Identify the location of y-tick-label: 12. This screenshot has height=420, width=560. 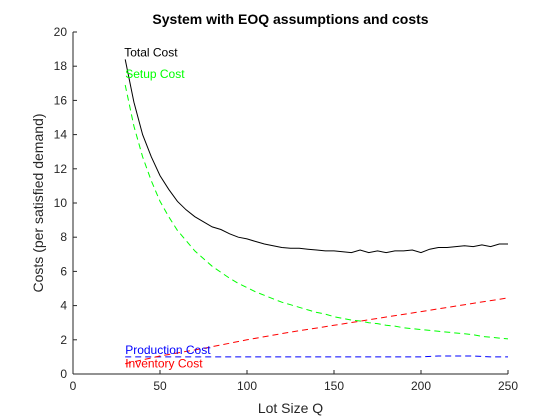
(61, 169).